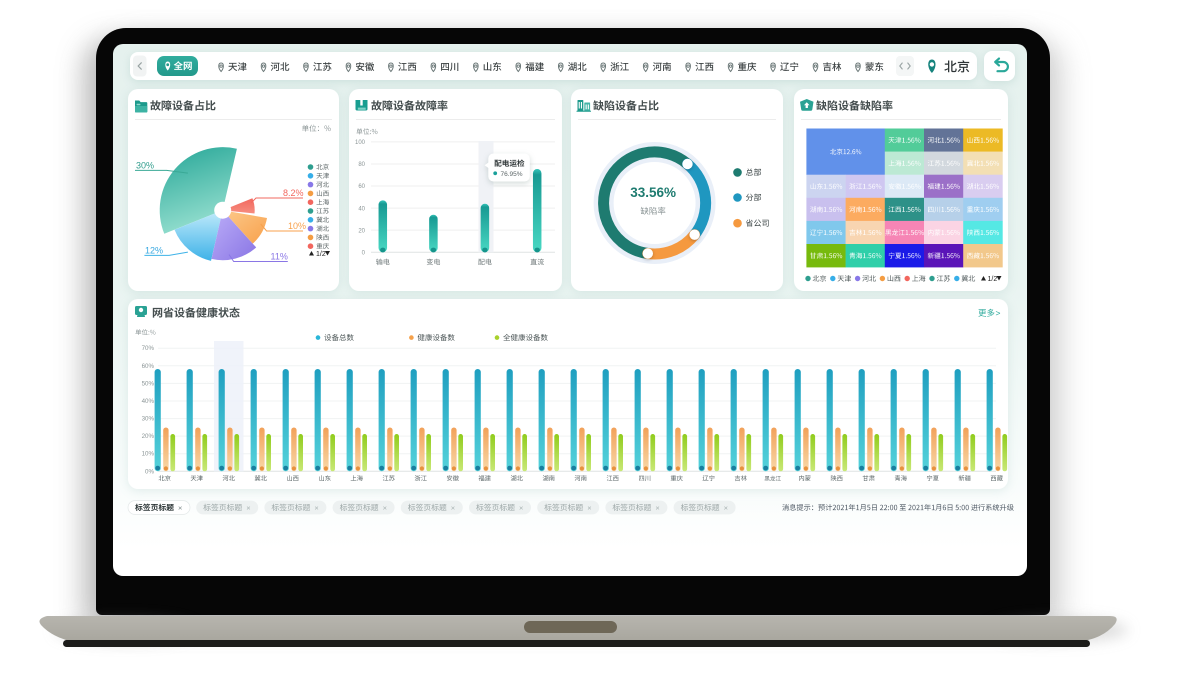 This screenshot has width=1183, height=690. What do you see at coordinates (154, 250) in the screenshot?
I see `svg-text: 12%` at bounding box center [154, 250].